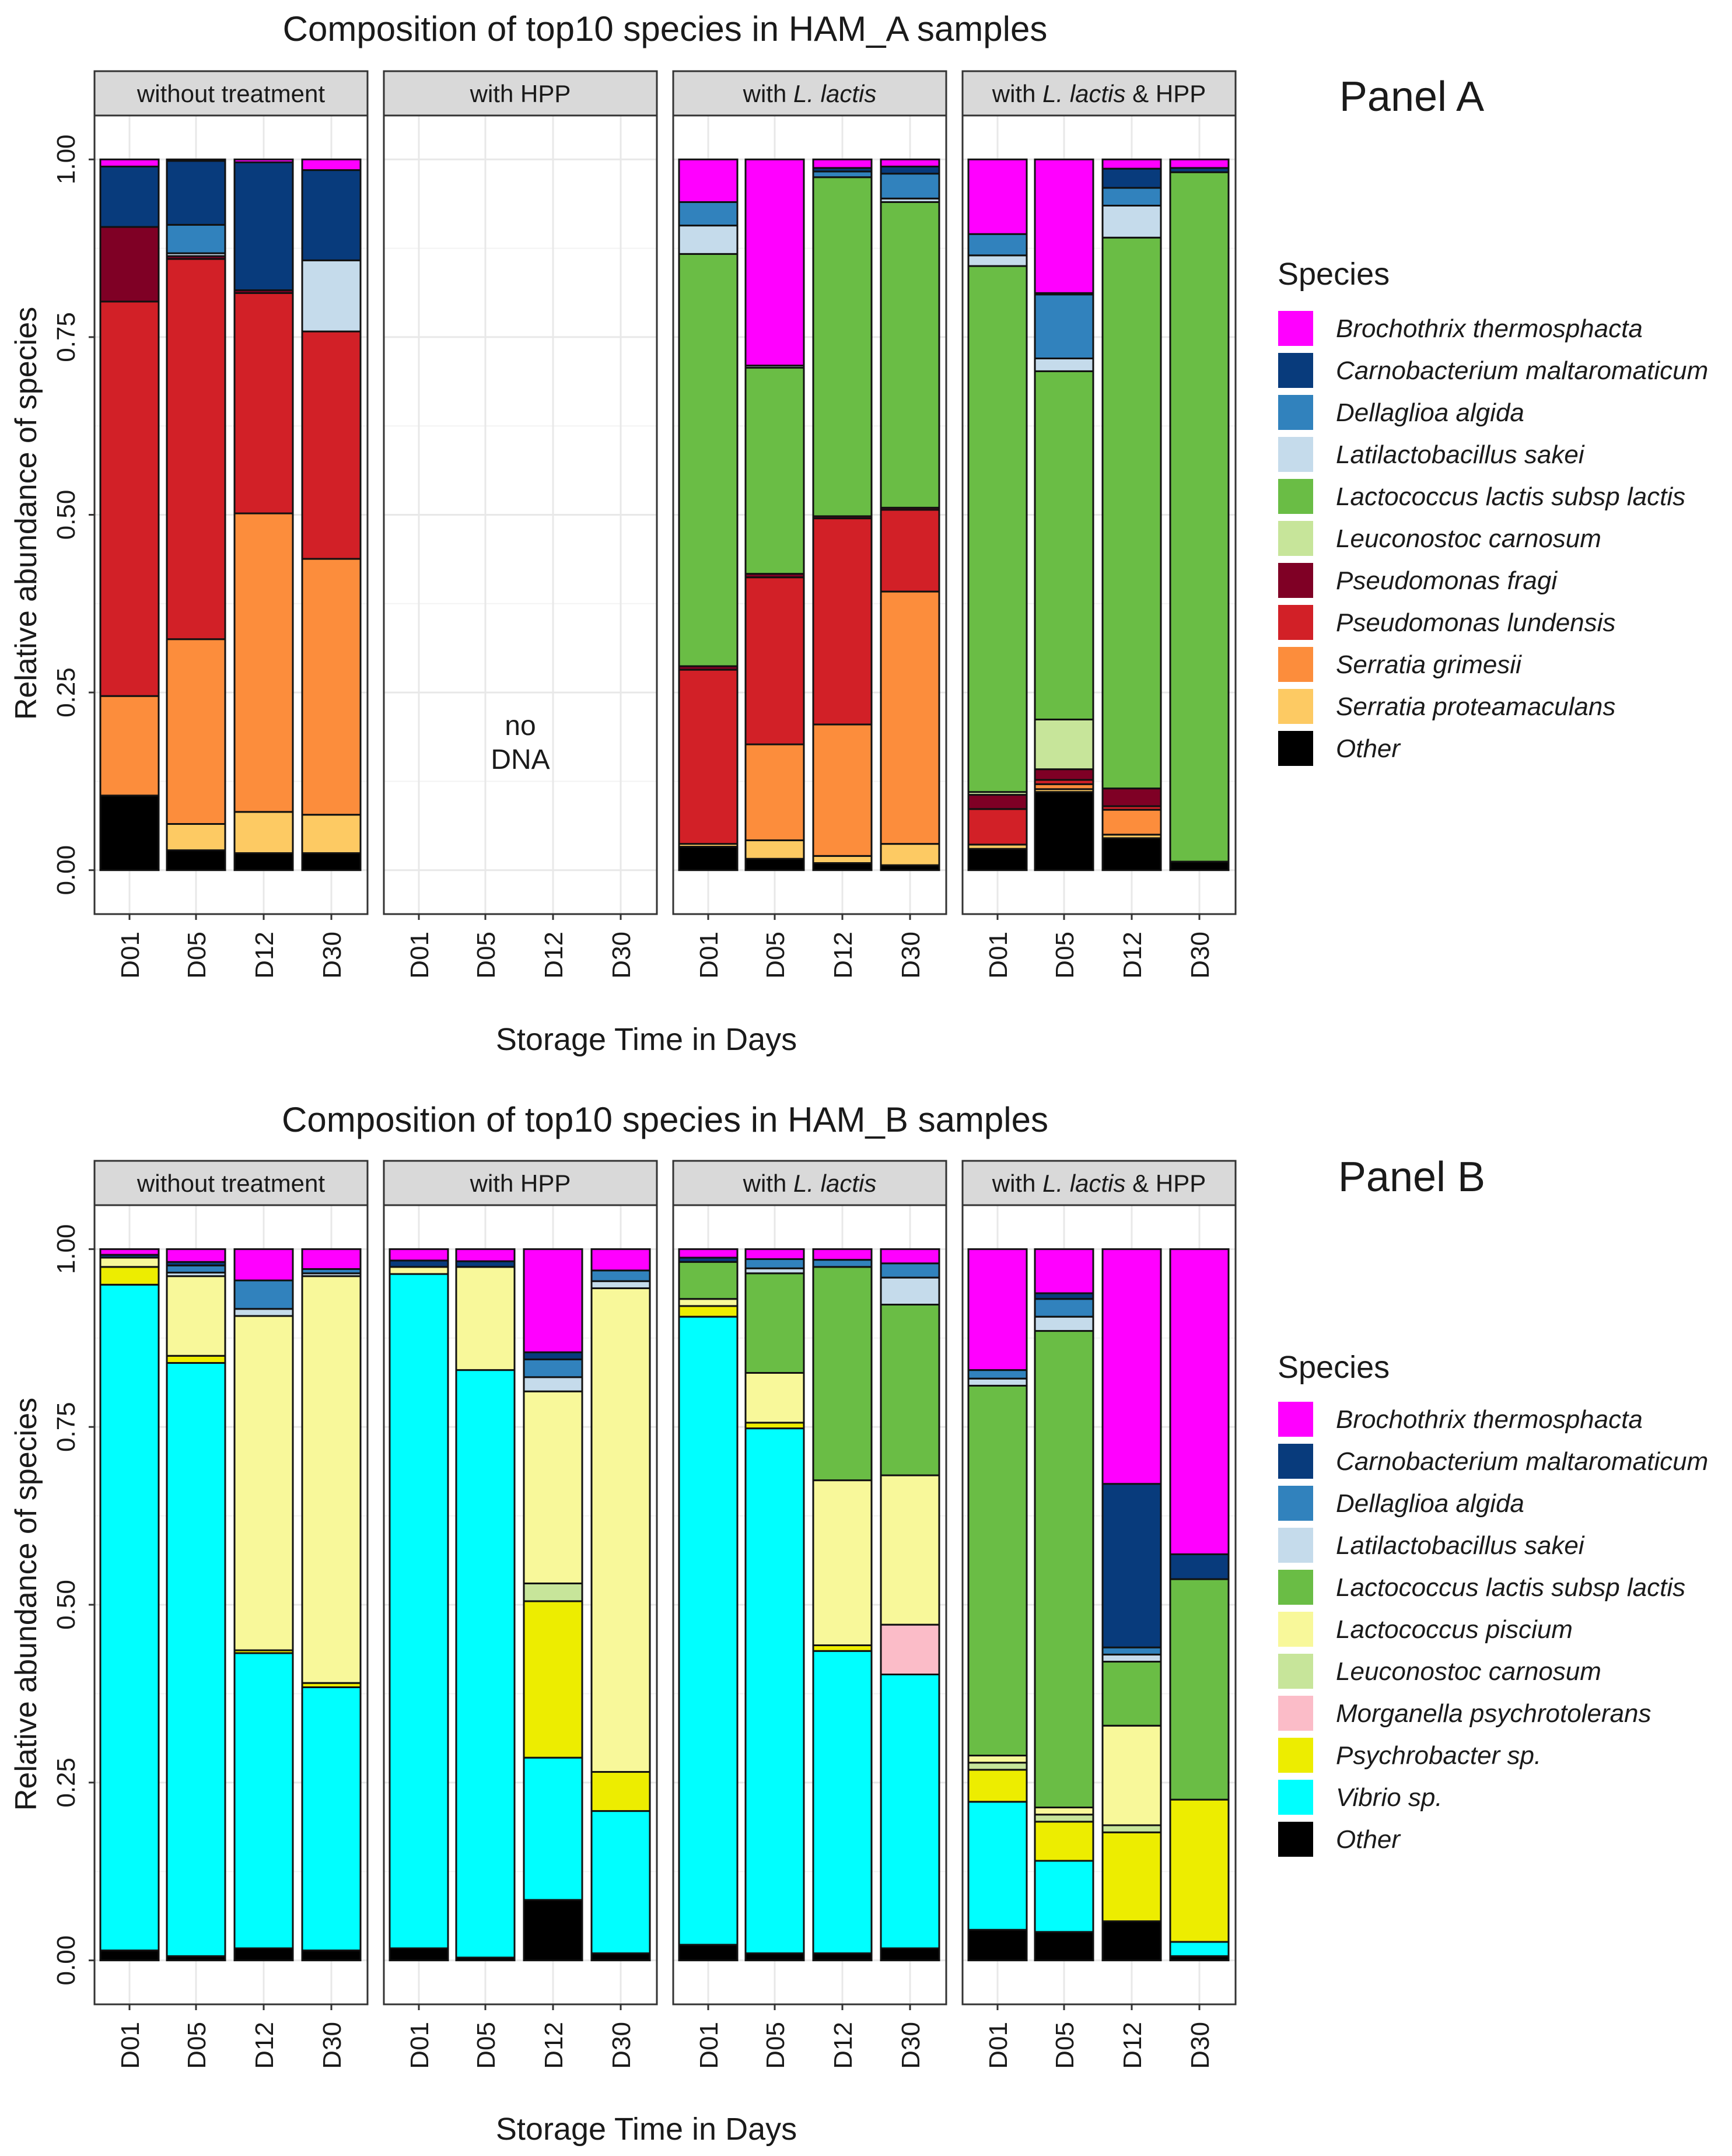 Image resolution: width=1732 pixels, height=2156 pixels. What do you see at coordinates (843, 2045) in the screenshot?
I see `x-tick-label: D12` at bounding box center [843, 2045].